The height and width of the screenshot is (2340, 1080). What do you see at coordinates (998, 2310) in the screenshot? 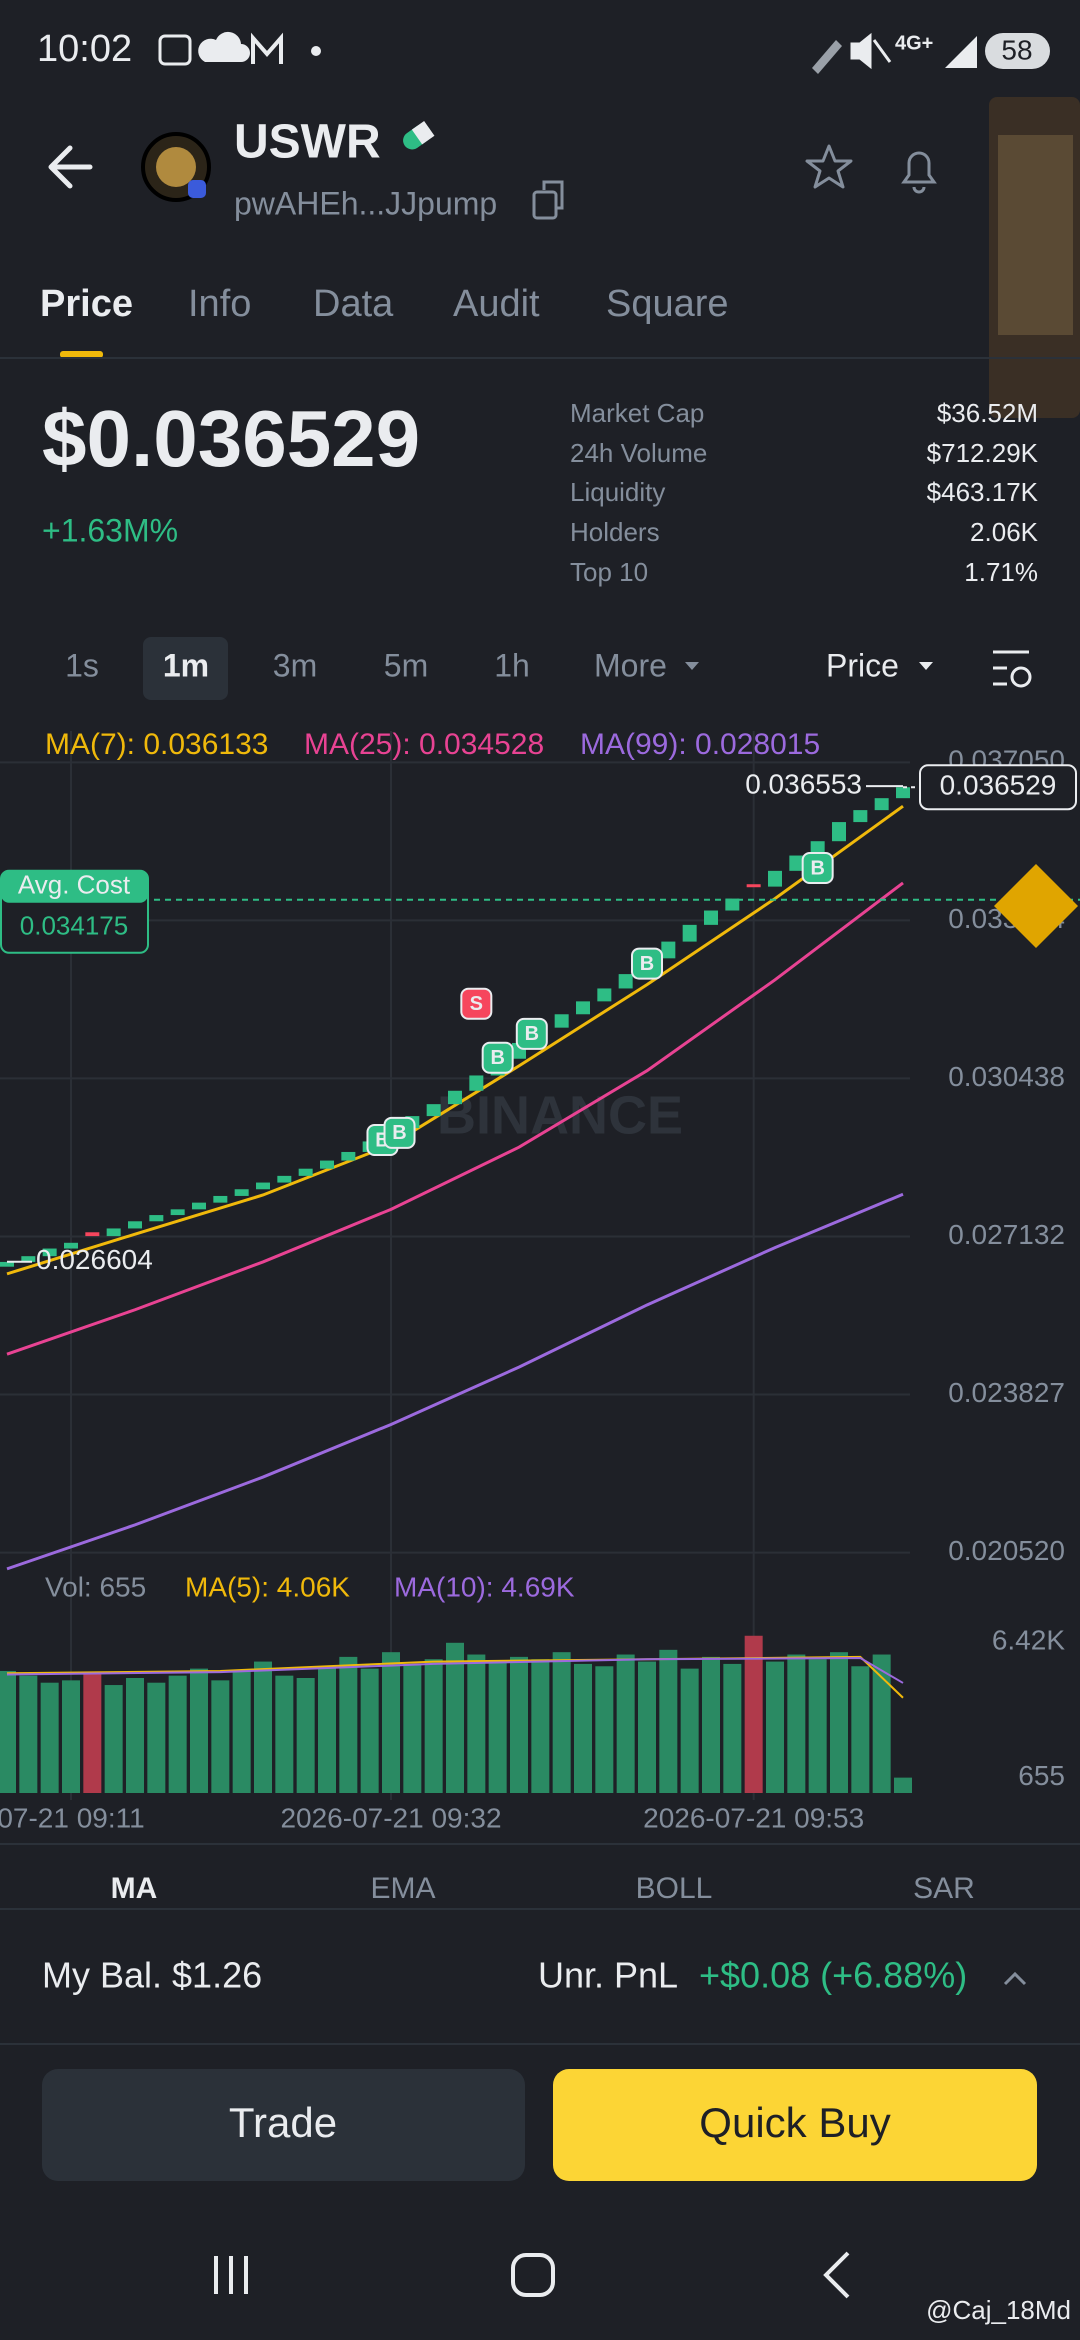
I see `user-watermark: @Caj_18Md` at bounding box center [998, 2310].